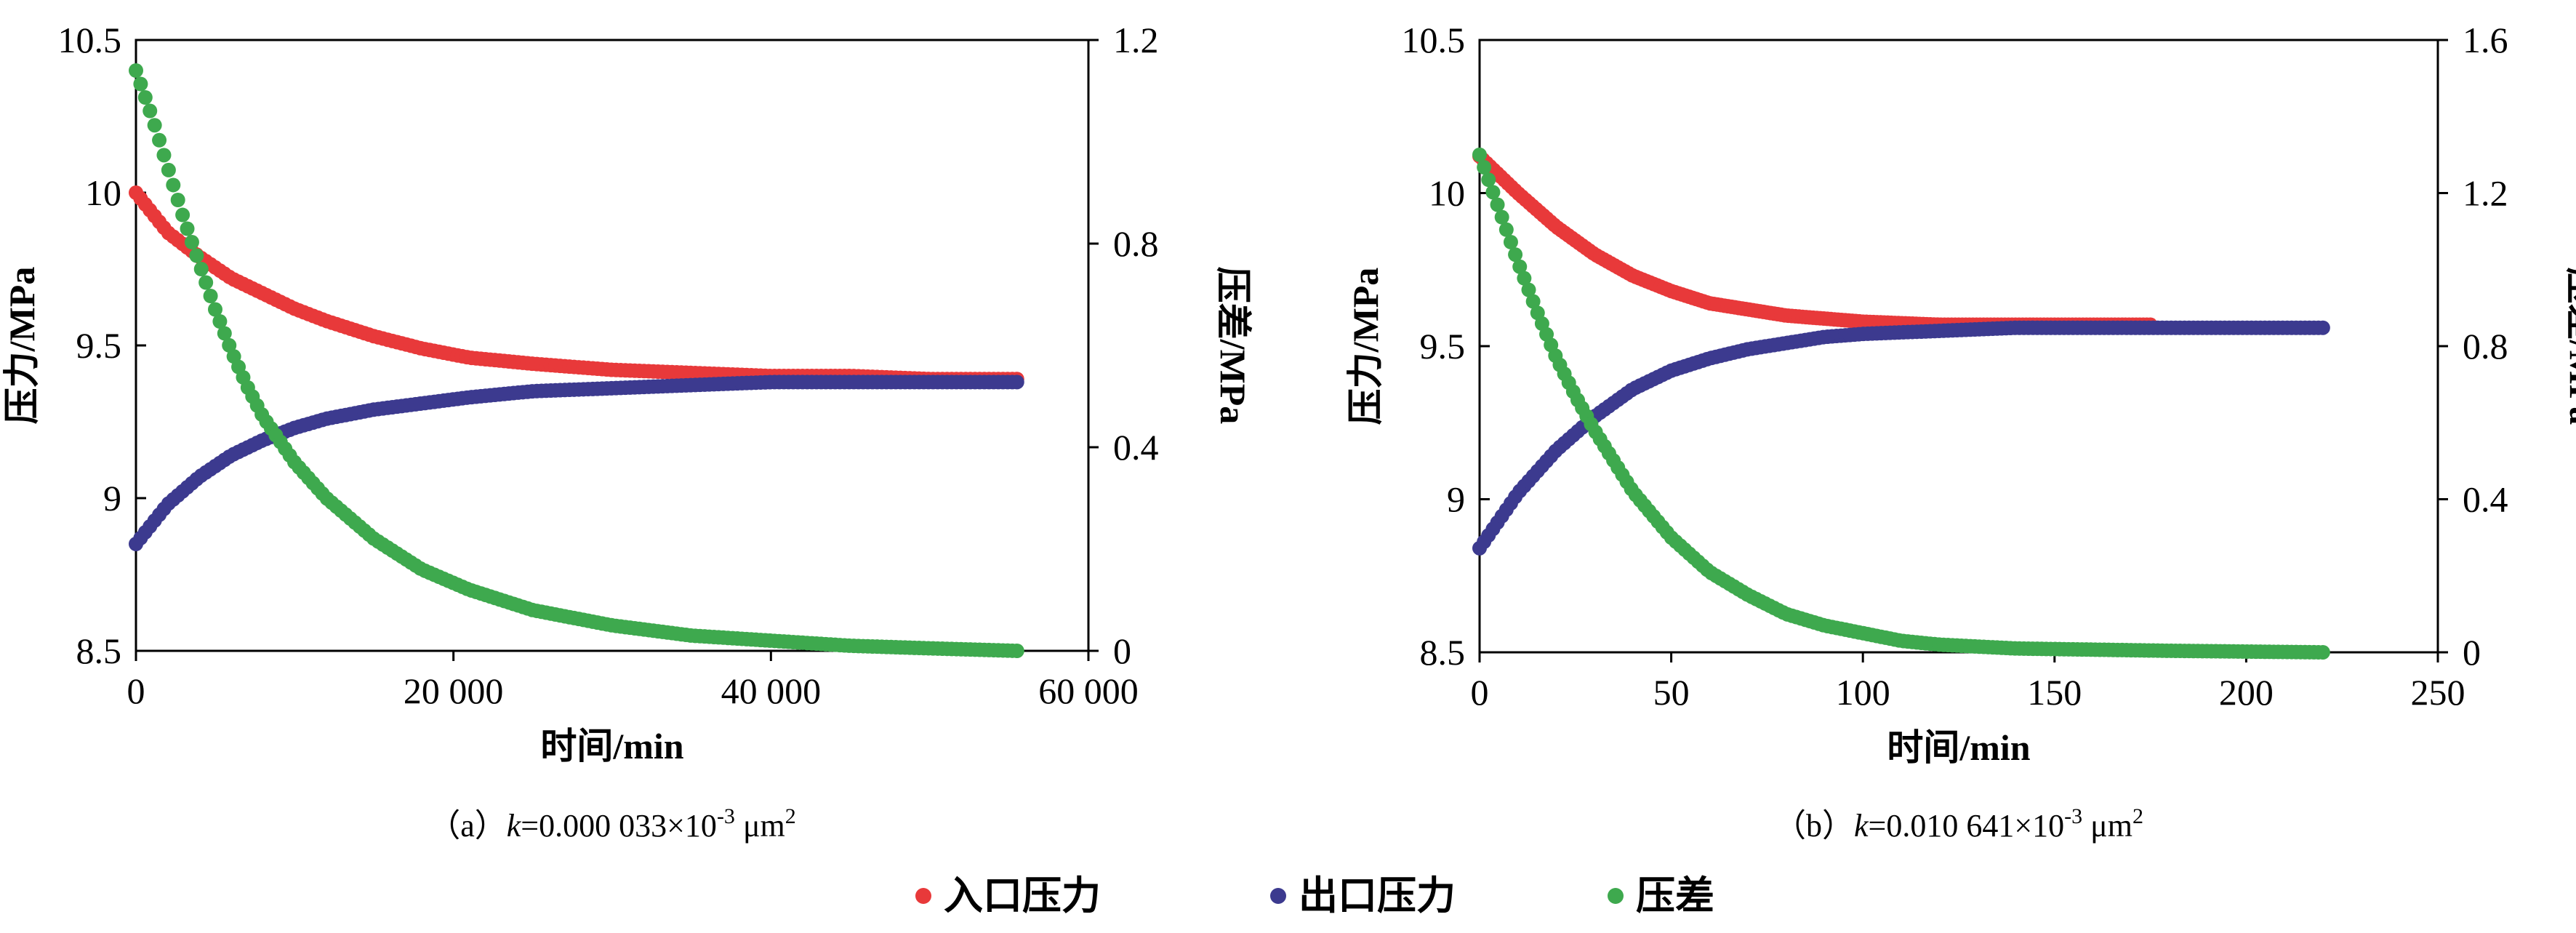 The height and width of the screenshot is (933, 2576). I want to click on y-left-tick-label-a-2: 9.5, so click(99, 345).